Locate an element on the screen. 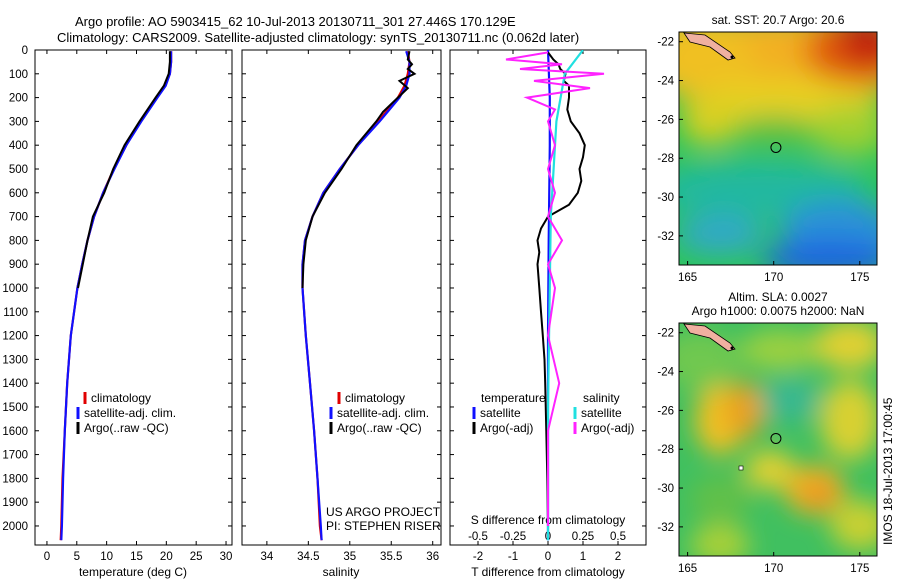 Image resolution: width=900 pixels, height=580 pixels. legend-t-argo: Argo(-adj) is located at coordinates (506, 428).